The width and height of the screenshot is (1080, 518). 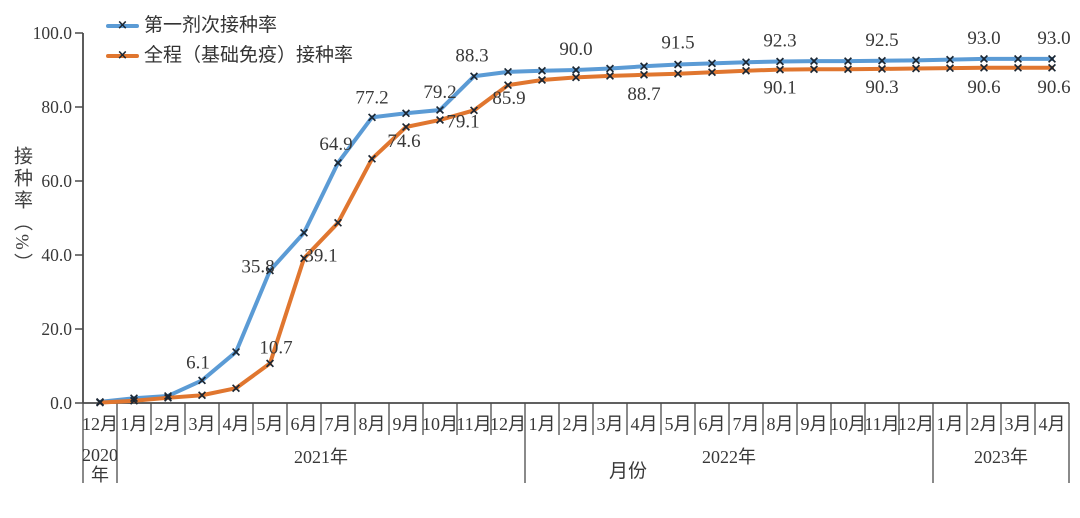 I want to click on point-label: 6.1, so click(x=198, y=362).